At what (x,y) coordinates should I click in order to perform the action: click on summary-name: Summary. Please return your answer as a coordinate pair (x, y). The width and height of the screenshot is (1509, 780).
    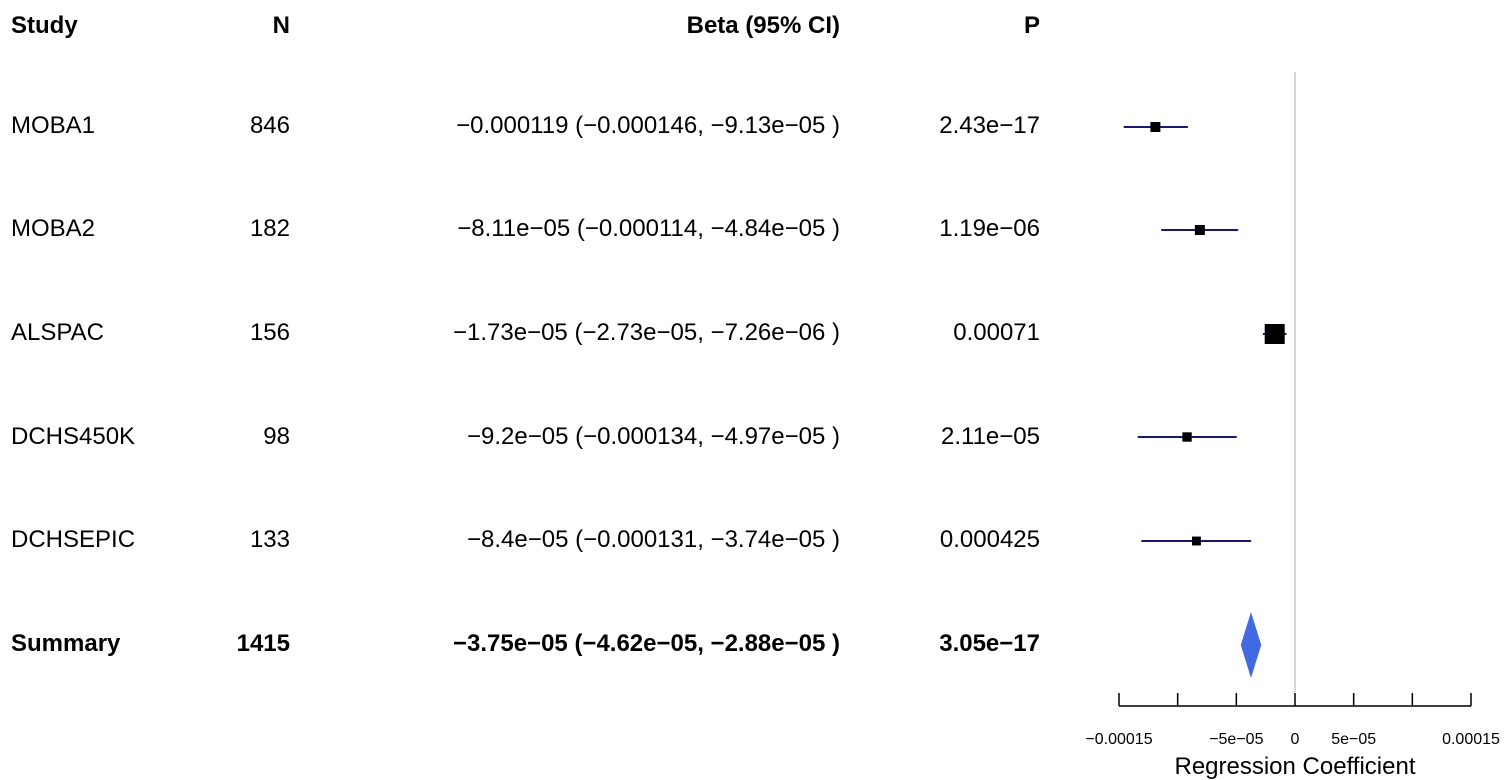
    Looking at the image, I should click on (66, 643).